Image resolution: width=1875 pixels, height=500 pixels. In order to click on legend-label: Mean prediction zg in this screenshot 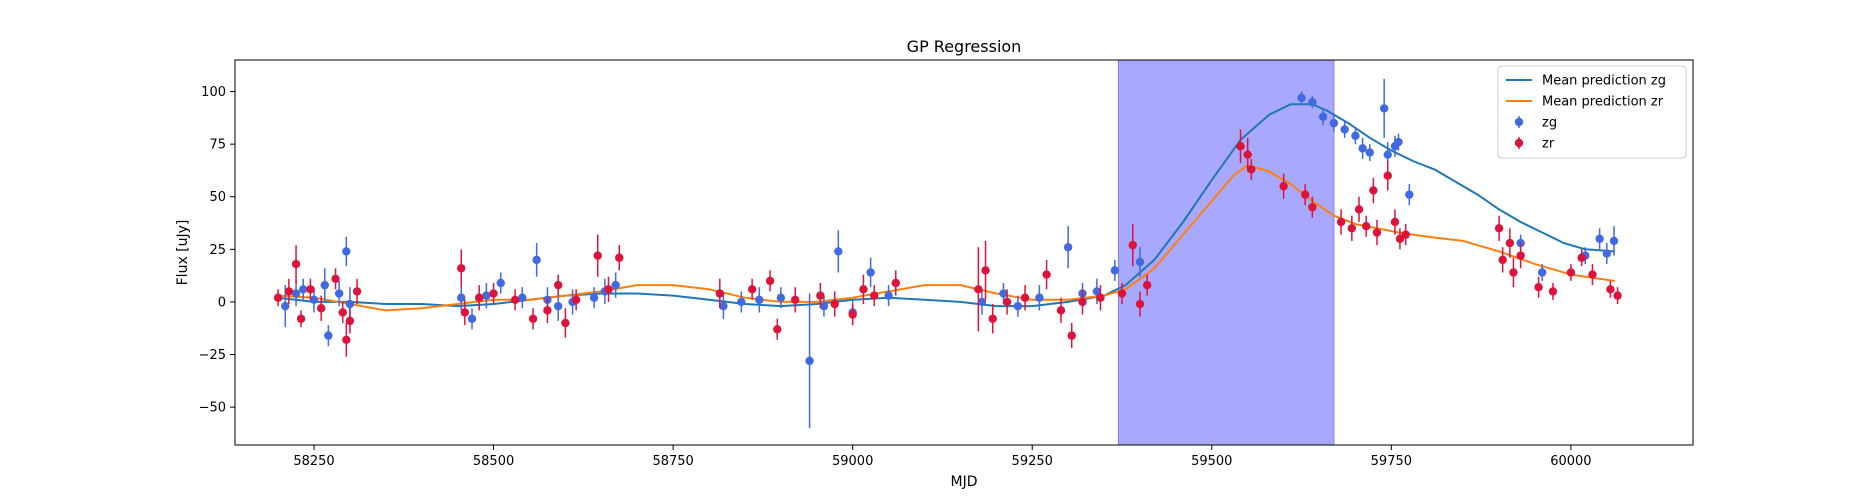, I will do `click(1604, 81)`.